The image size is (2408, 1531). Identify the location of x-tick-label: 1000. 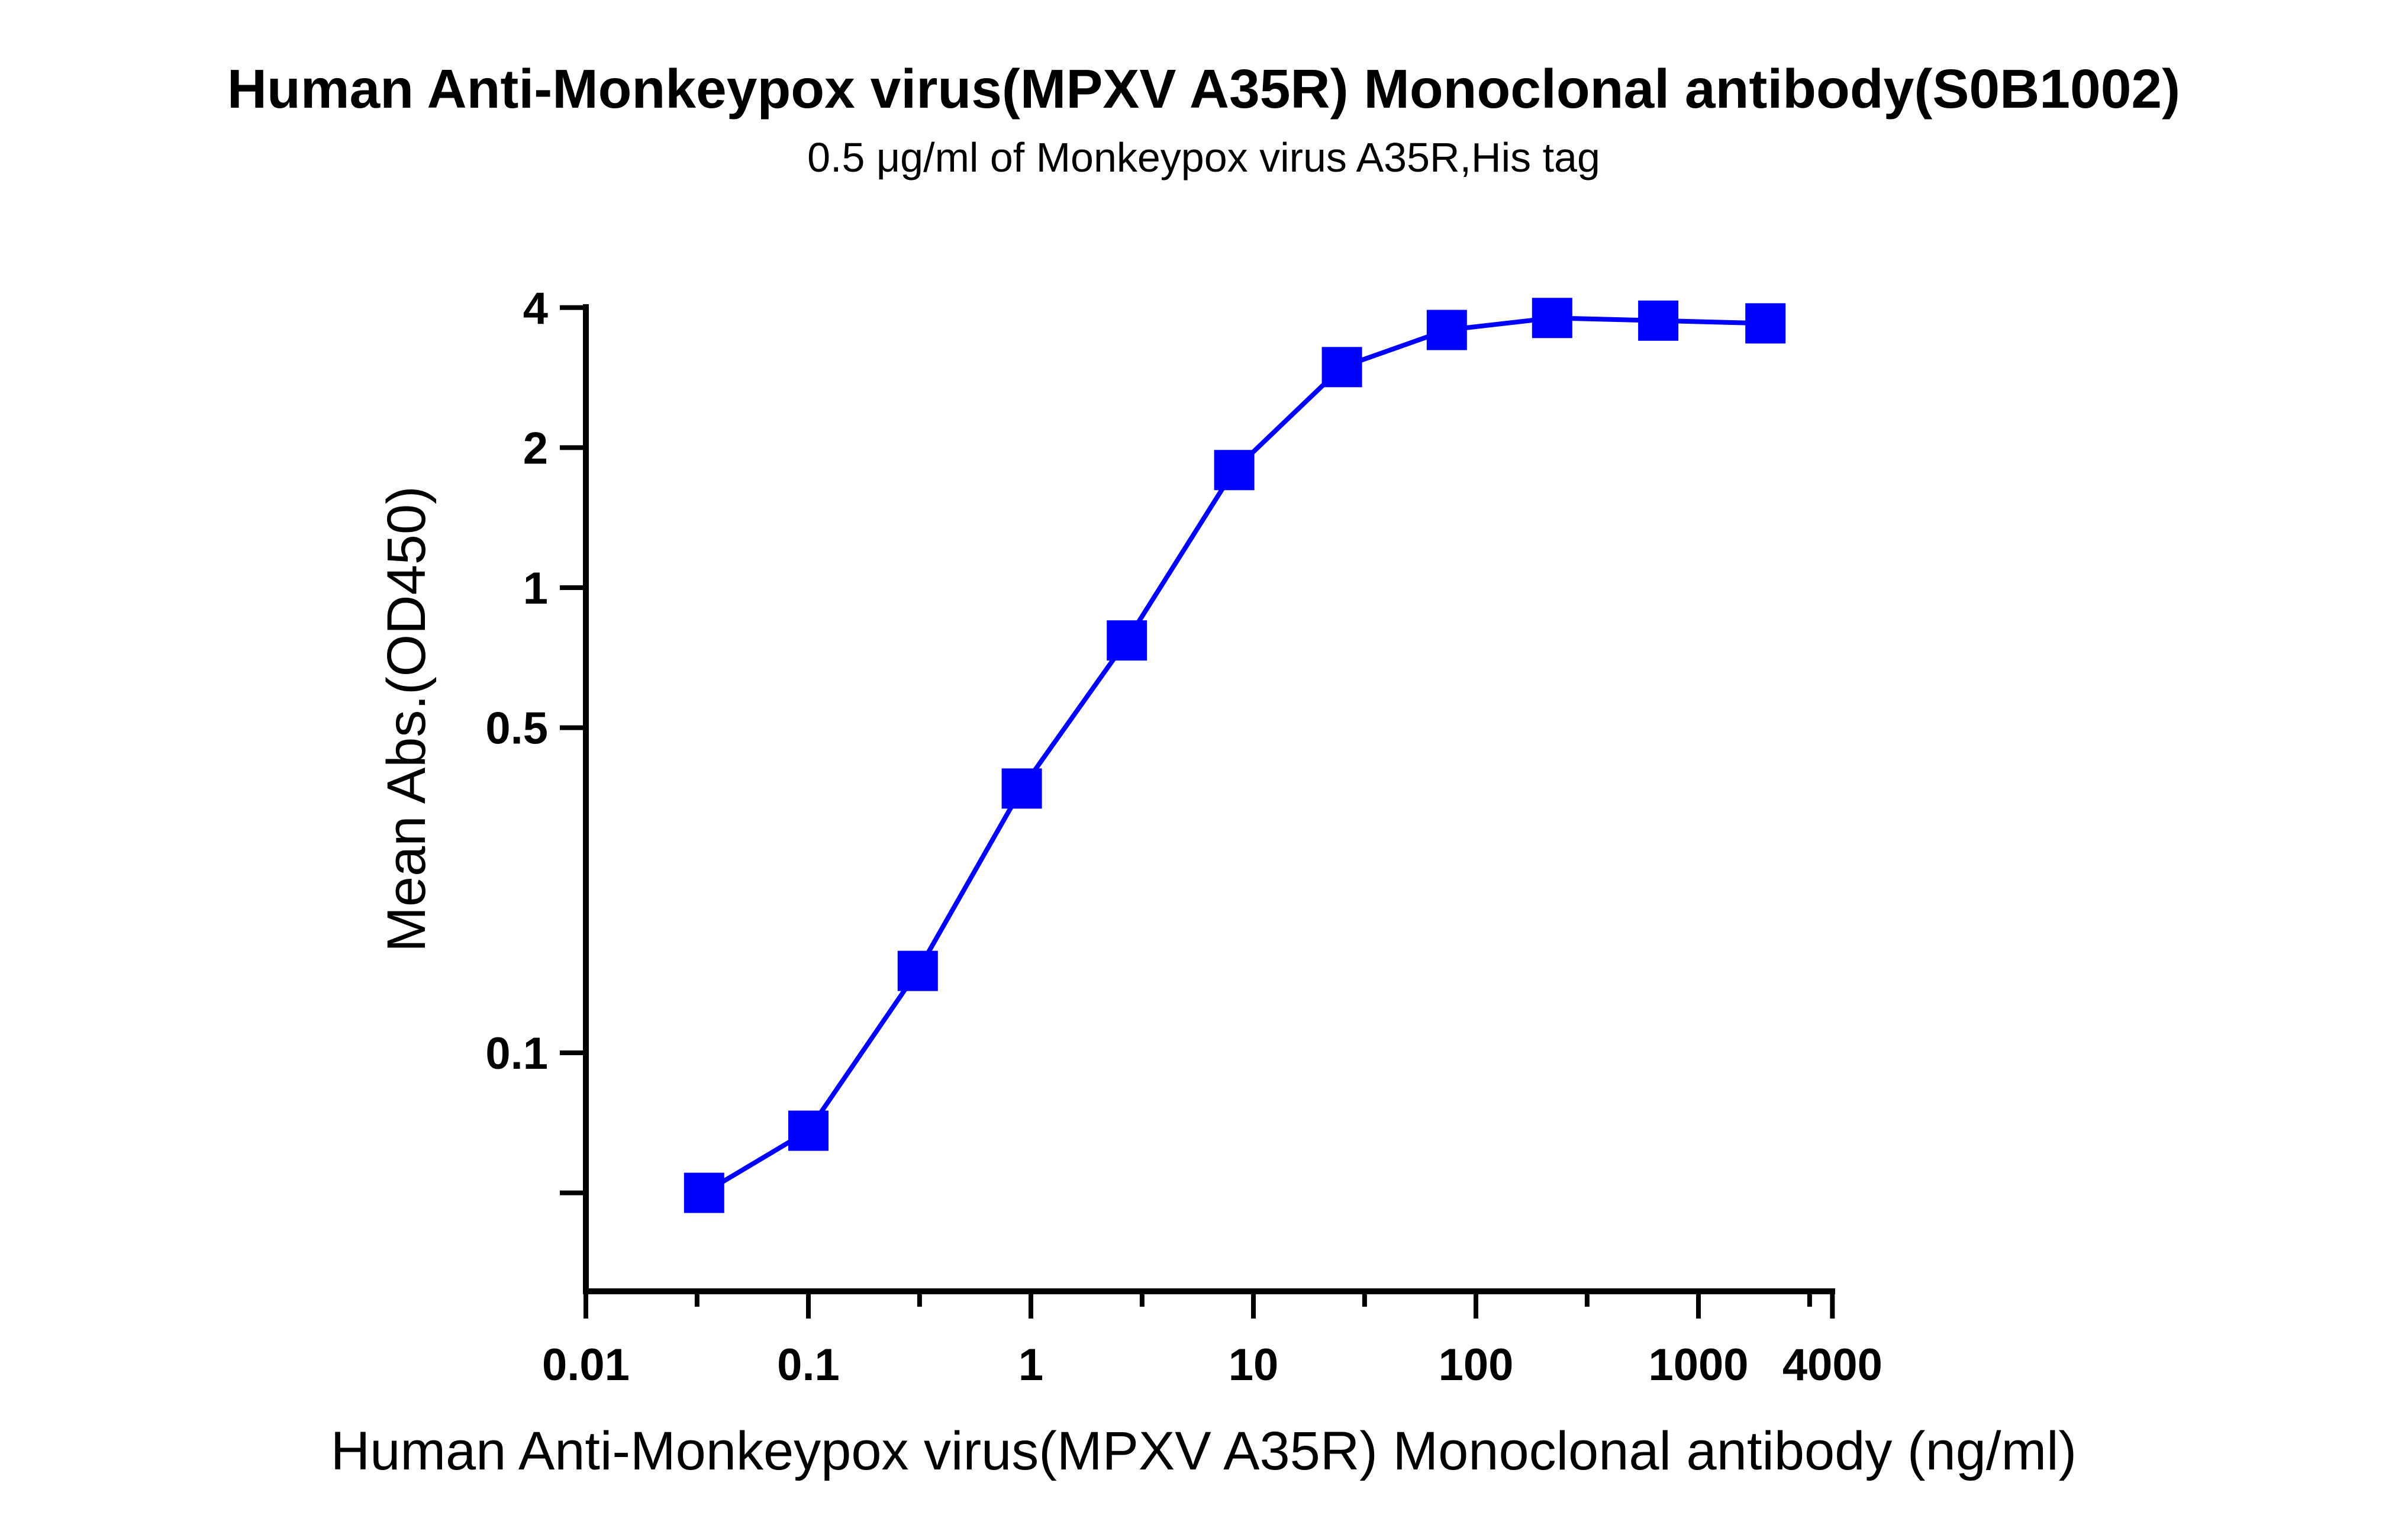
(1698, 1365).